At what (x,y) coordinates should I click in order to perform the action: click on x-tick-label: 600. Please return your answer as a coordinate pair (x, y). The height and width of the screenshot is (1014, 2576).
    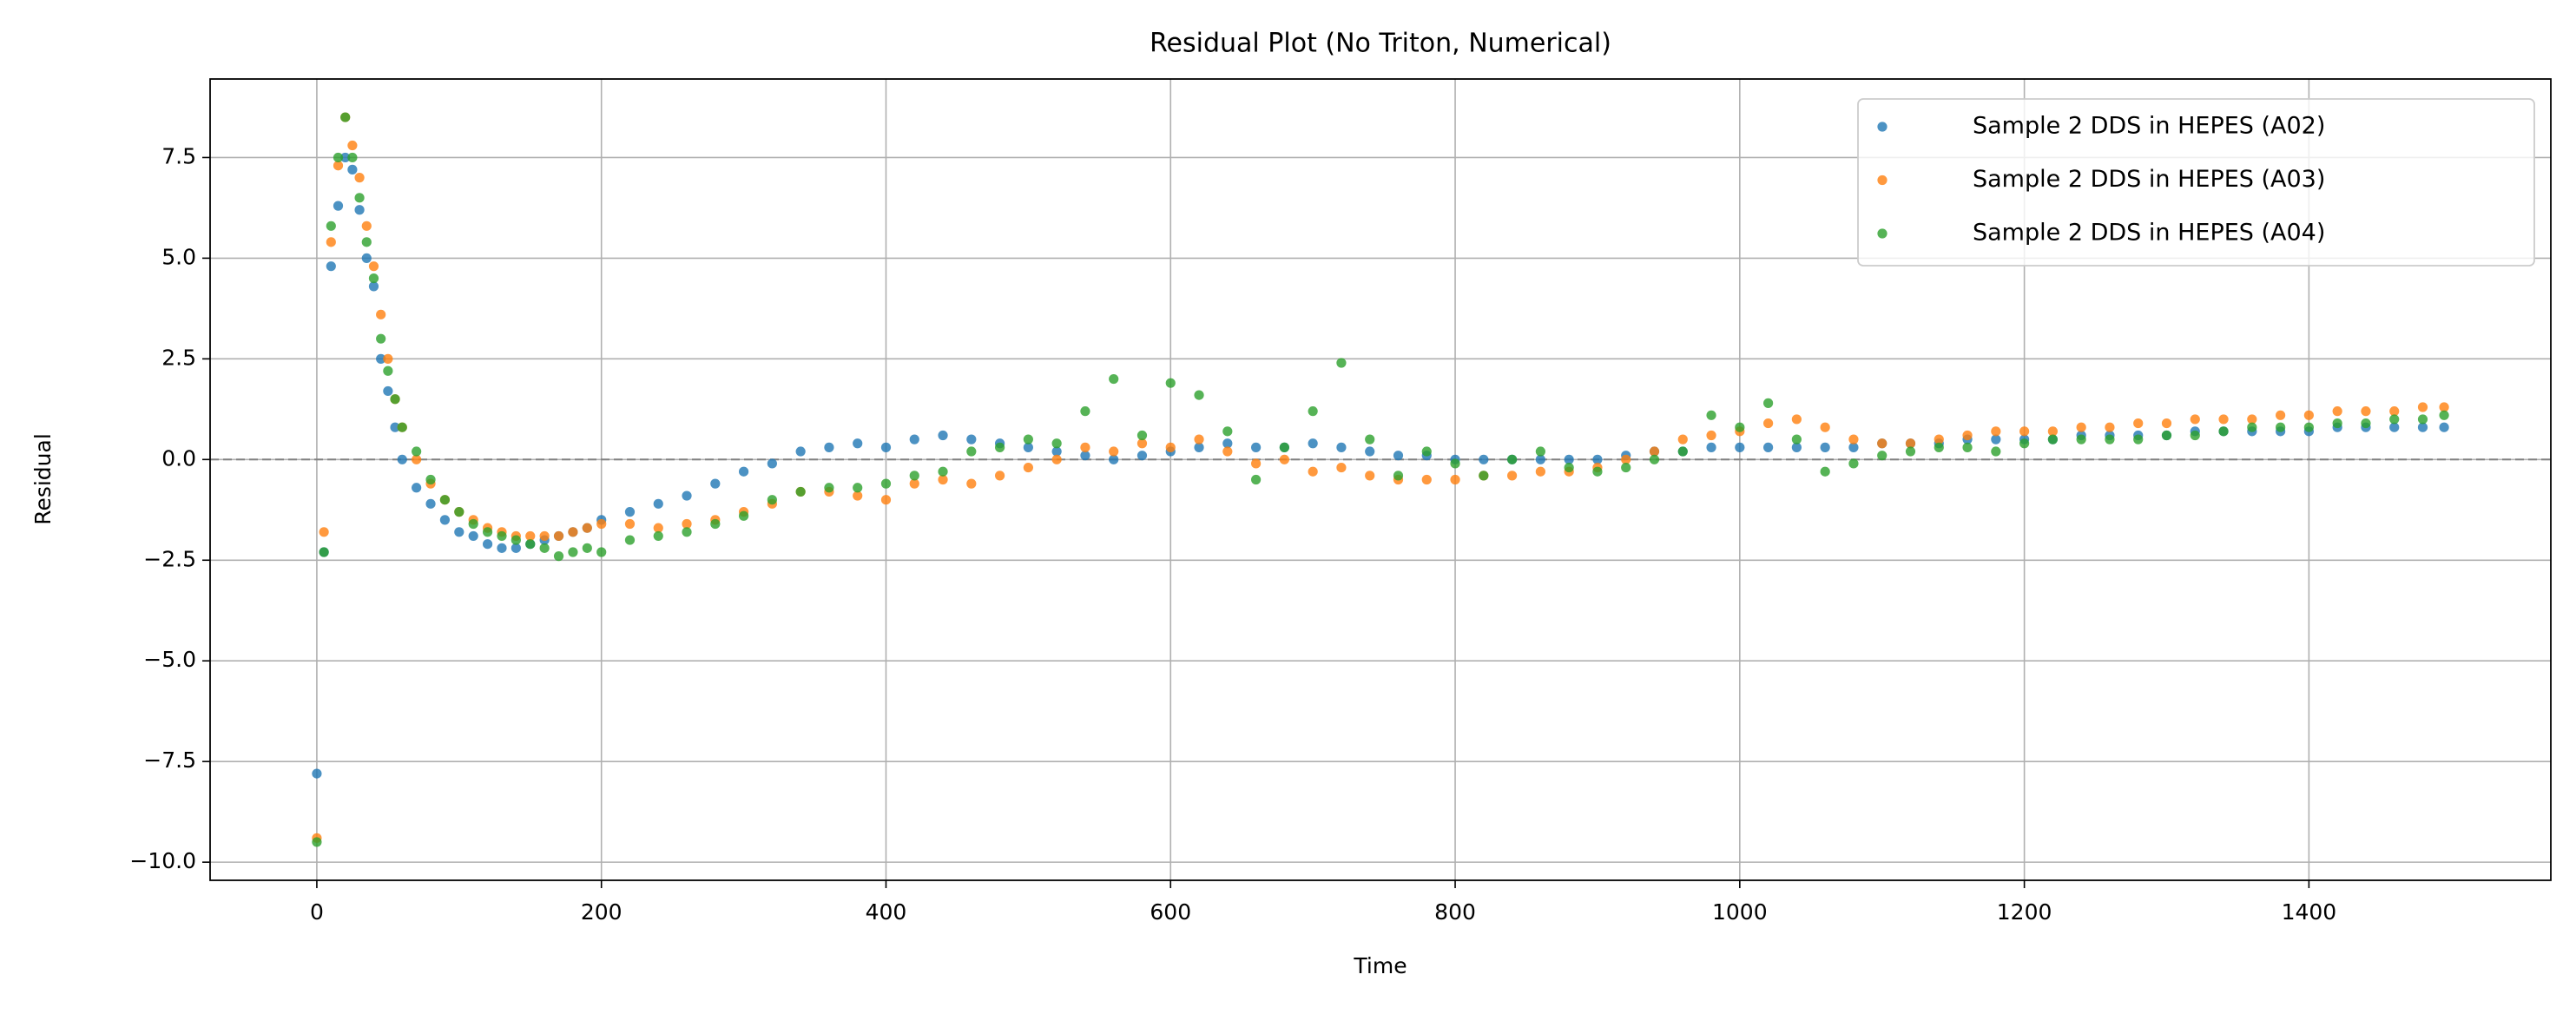
    Looking at the image, I should click on (1170, 912).